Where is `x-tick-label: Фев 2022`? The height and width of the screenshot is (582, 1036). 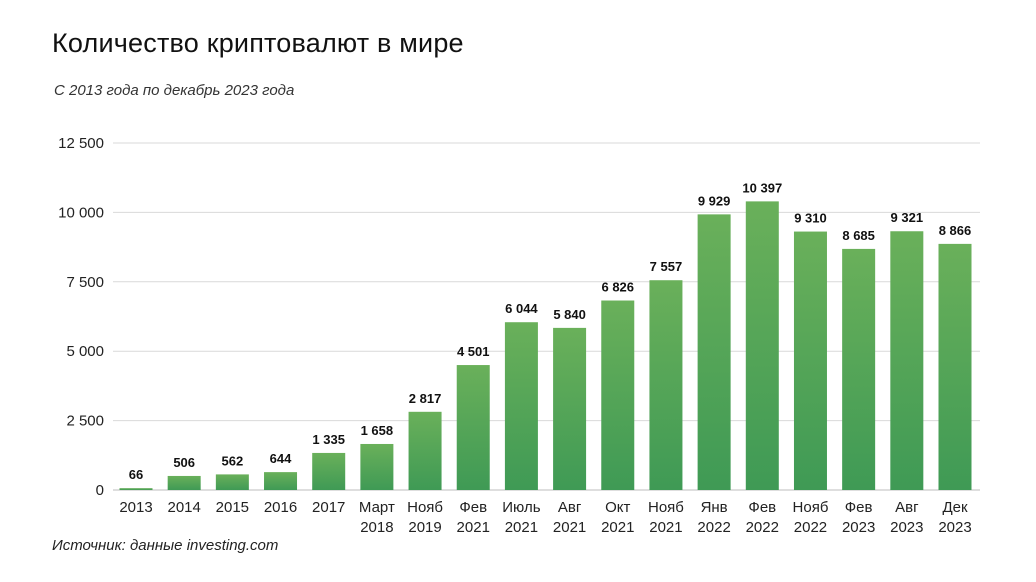 x-tick-label: Фев 2022 is located at coordinates (762, 517).